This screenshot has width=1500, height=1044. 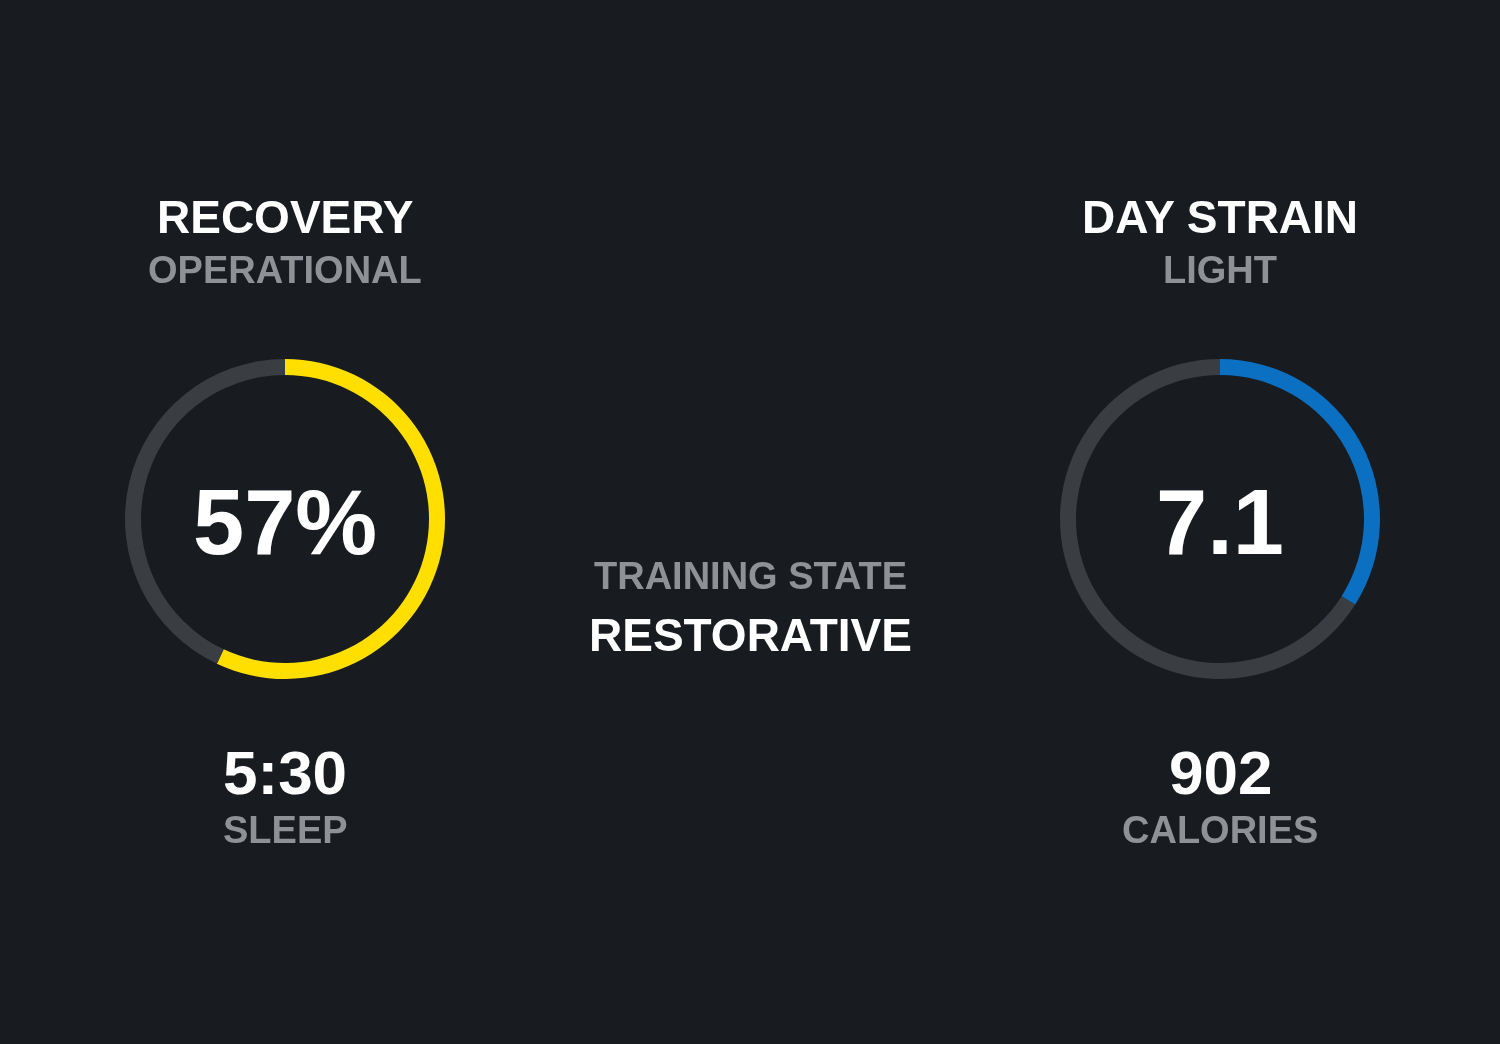 What do you see at coordinates (1220, 522) in the screenshot?
I see `text: 7.1` at bounding box center [1220, 522].